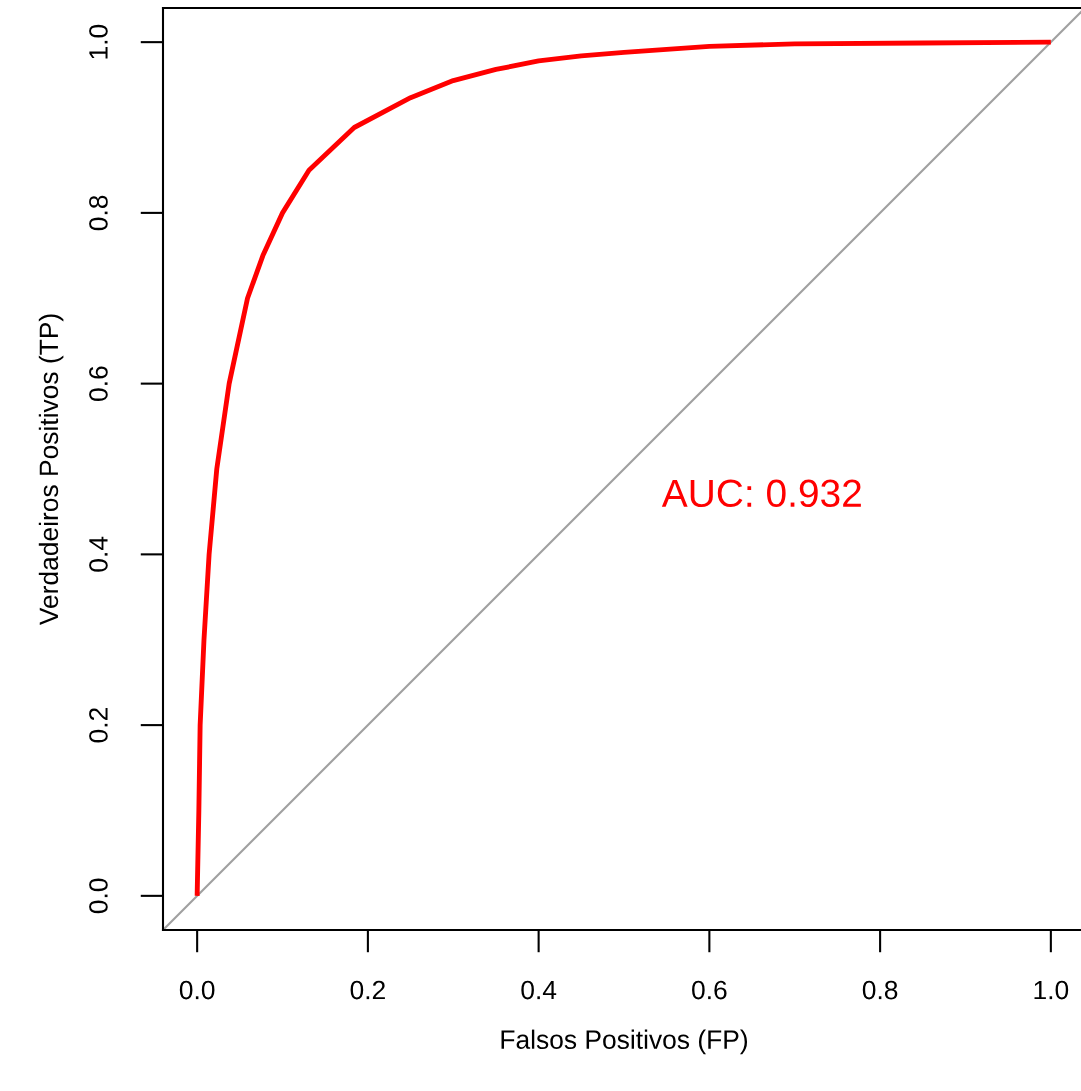  What do you see at coordinates (98, 554) in the screenshot?
I see `y-tick-label: 0.4` at bounding box center [98, 554].